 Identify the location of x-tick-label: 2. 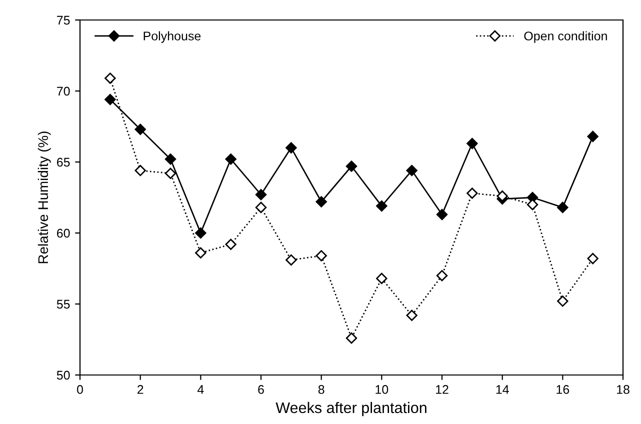
(140, 389).